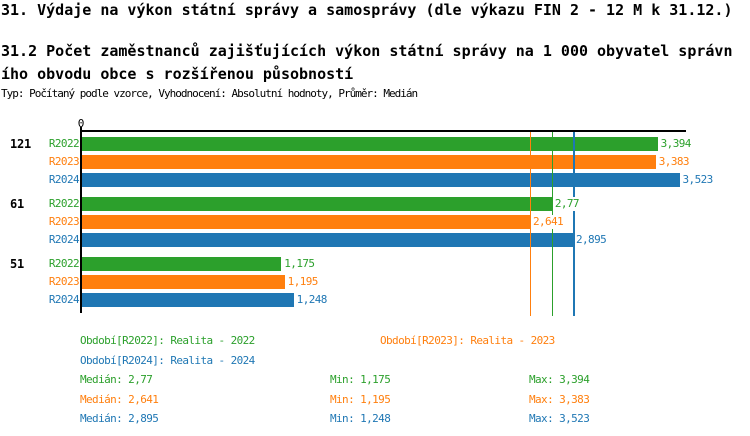 The height and width of the screenshot is (436, 750). I want to click on legend-item-r2023: Období[R2023]: Realita - 2023, so click(467, 340).